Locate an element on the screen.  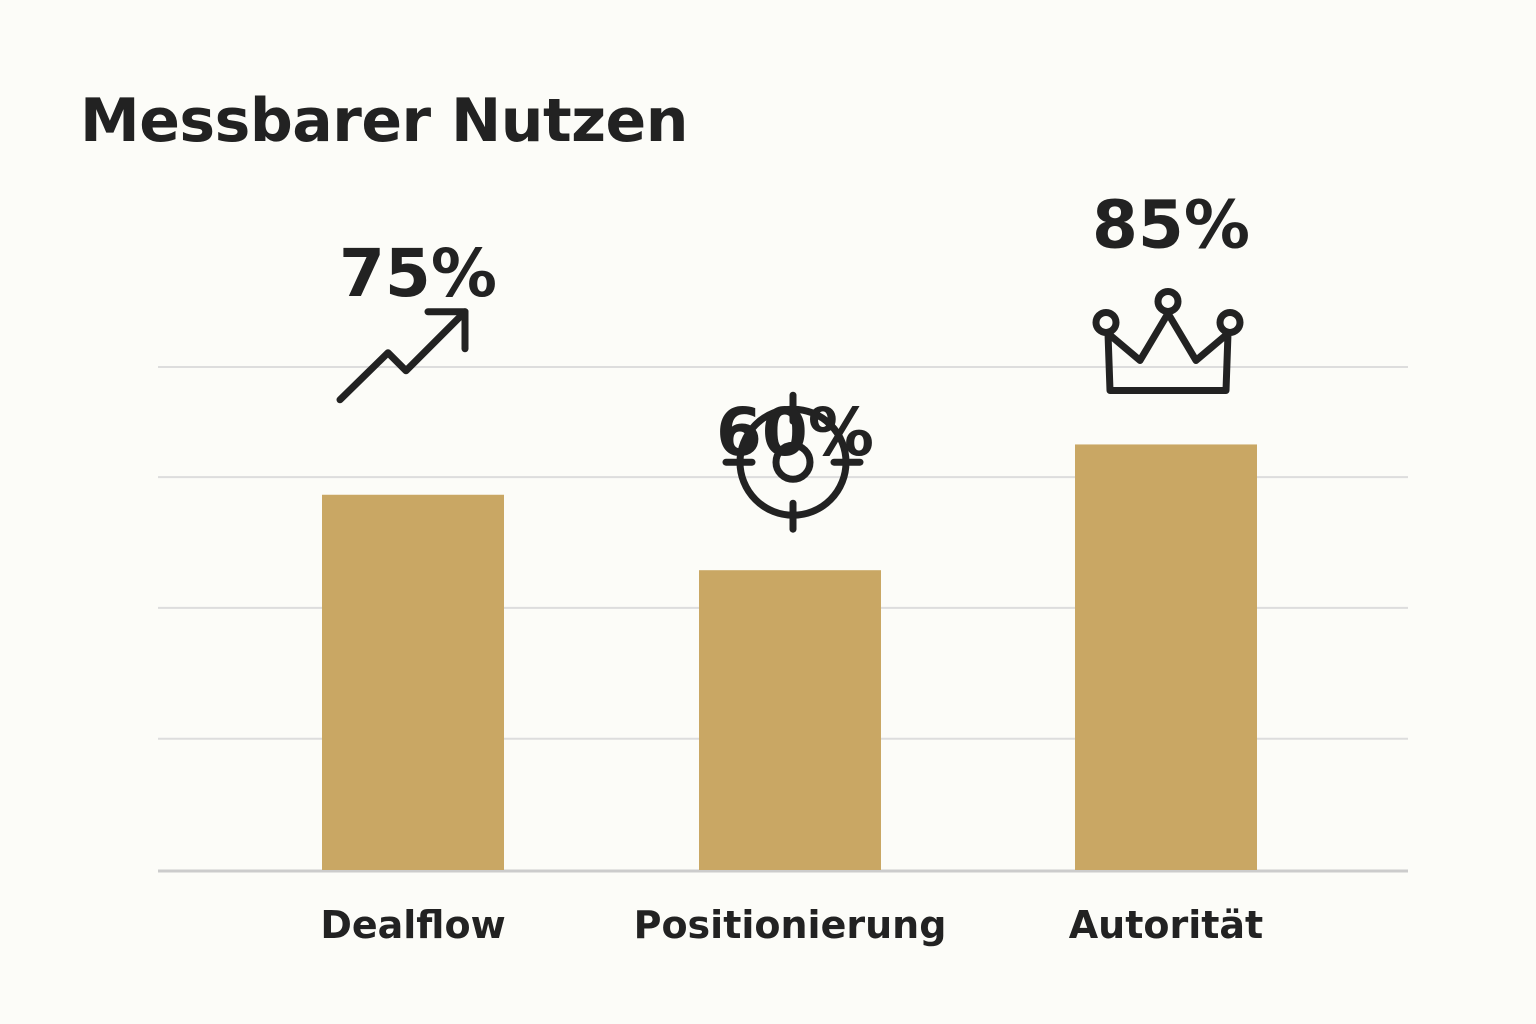
target-icon is located at coordinates (793, 462).